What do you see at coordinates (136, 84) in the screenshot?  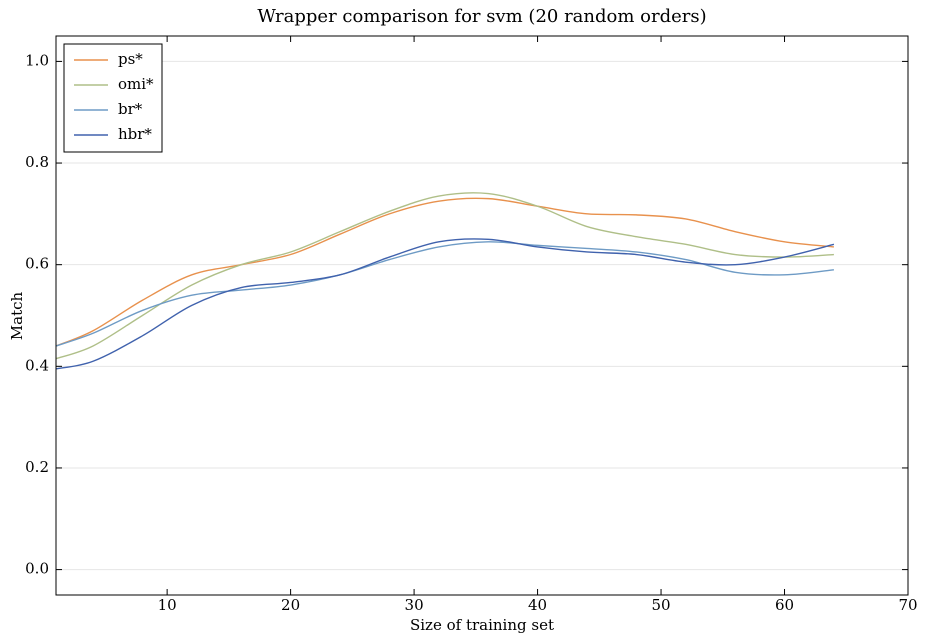 I see `legend-label: omi*` at bounding box center [136, 84].